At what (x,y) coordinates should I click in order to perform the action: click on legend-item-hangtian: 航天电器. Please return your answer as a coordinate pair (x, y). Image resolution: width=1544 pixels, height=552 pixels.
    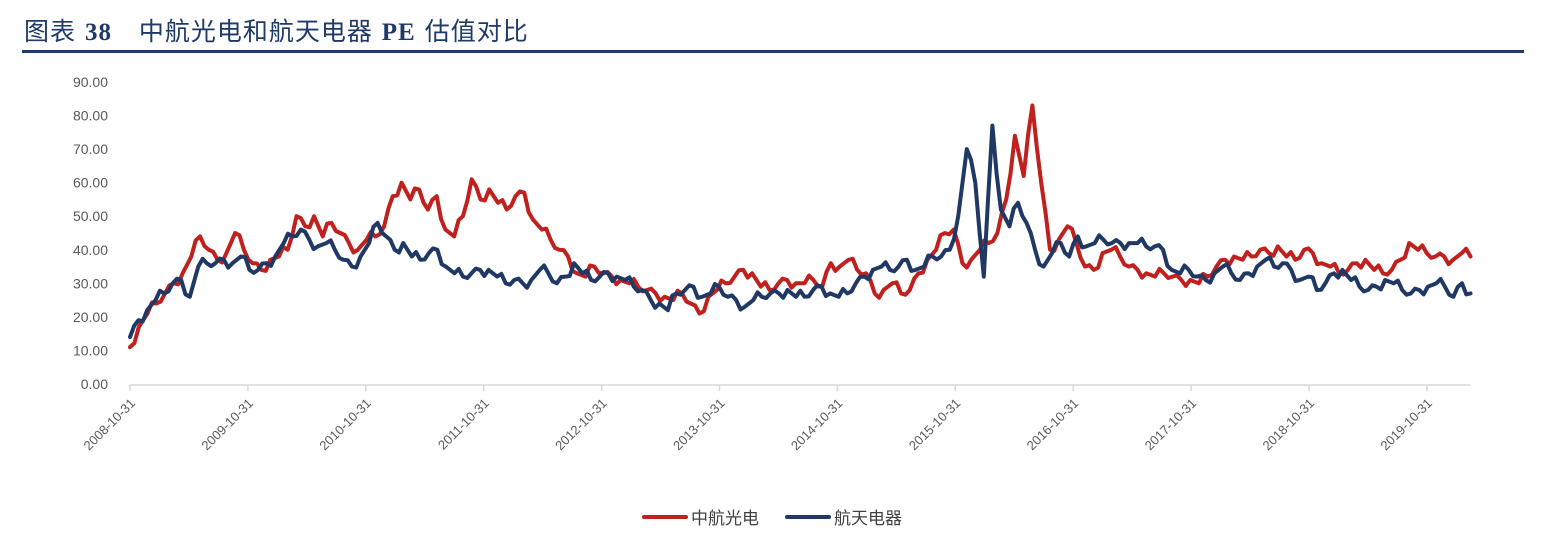
    Looking at the image, I should click on (843, 516).